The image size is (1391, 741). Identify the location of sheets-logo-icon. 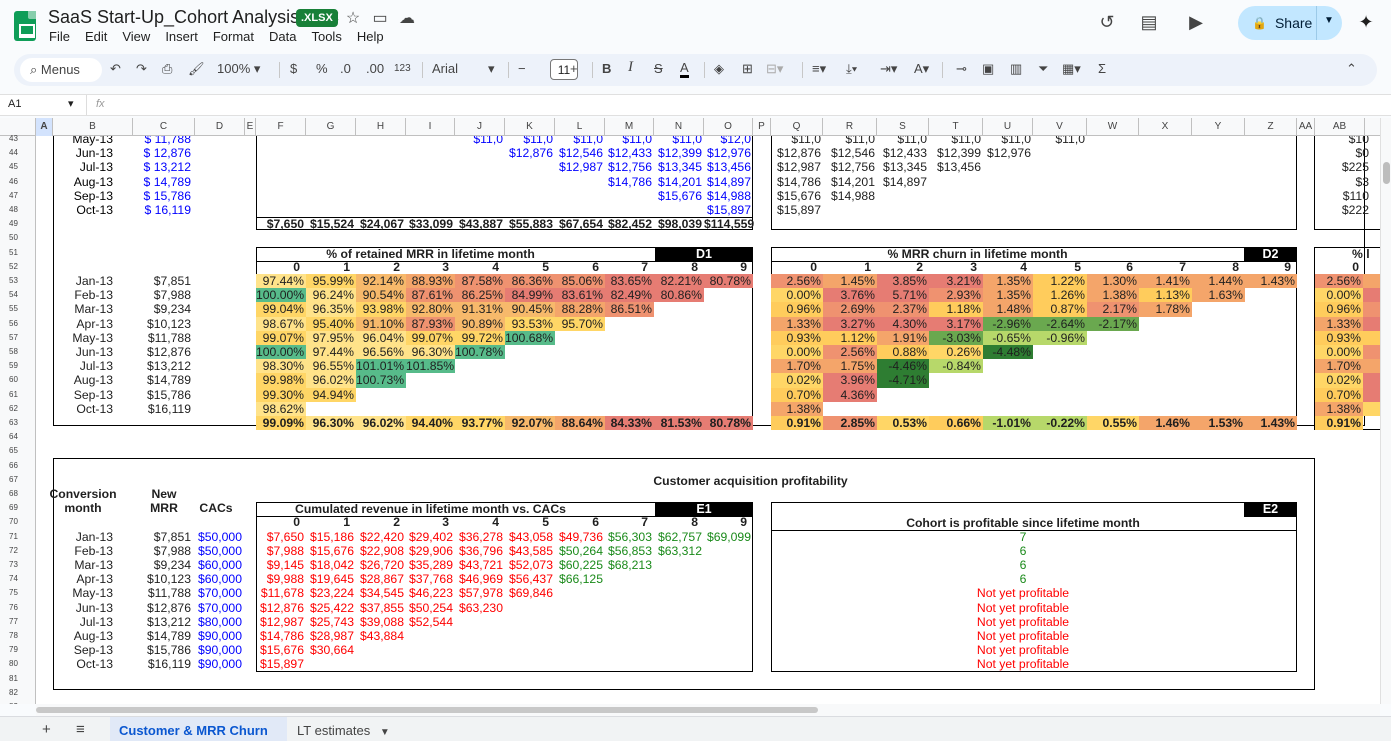
(25, 26).